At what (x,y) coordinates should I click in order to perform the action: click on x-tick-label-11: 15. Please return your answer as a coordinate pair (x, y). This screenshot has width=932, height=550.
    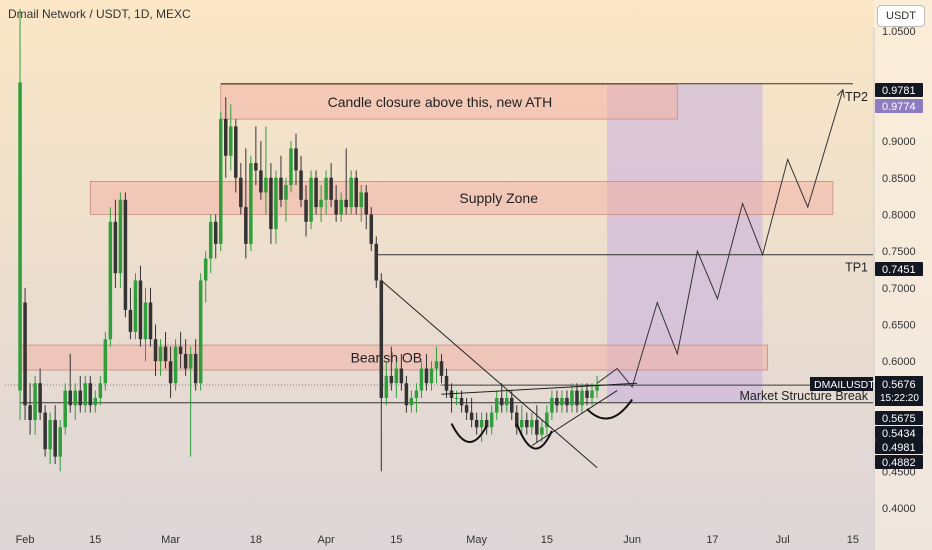
    Looking at the image, I should click on (853, 540).